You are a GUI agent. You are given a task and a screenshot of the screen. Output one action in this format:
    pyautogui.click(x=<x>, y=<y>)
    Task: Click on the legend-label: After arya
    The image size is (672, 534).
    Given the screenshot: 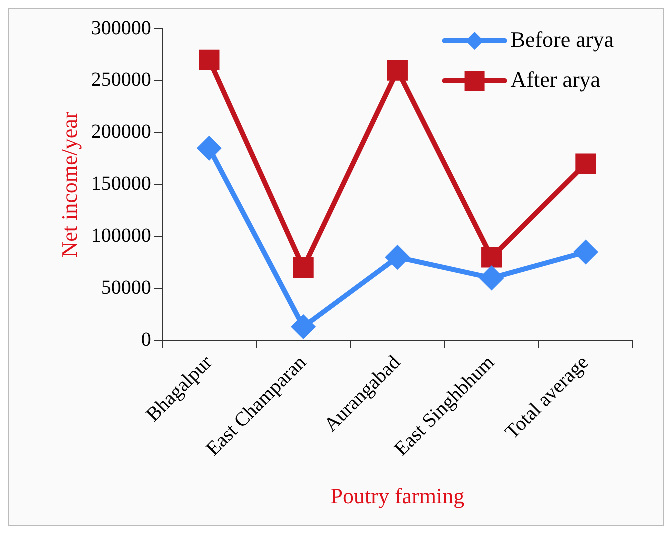 What is the action you would take?
    pyautogui.click(x=555, y=79)
    